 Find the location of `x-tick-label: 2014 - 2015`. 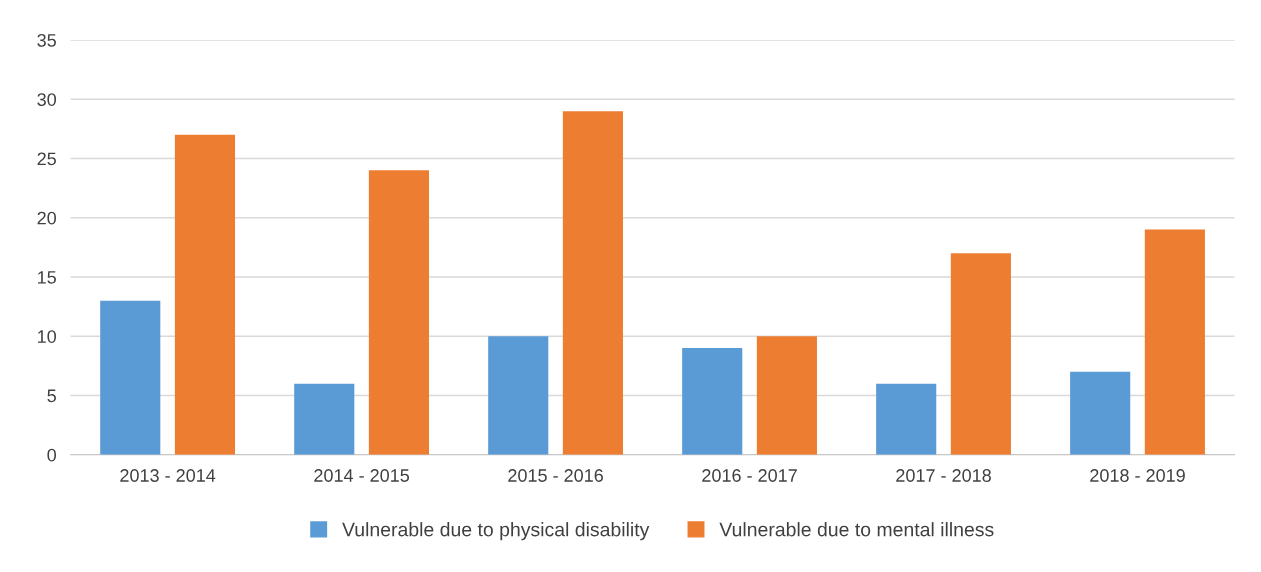

x-tick-label: 2014 - 2015 is located at coordinates (362, 475).